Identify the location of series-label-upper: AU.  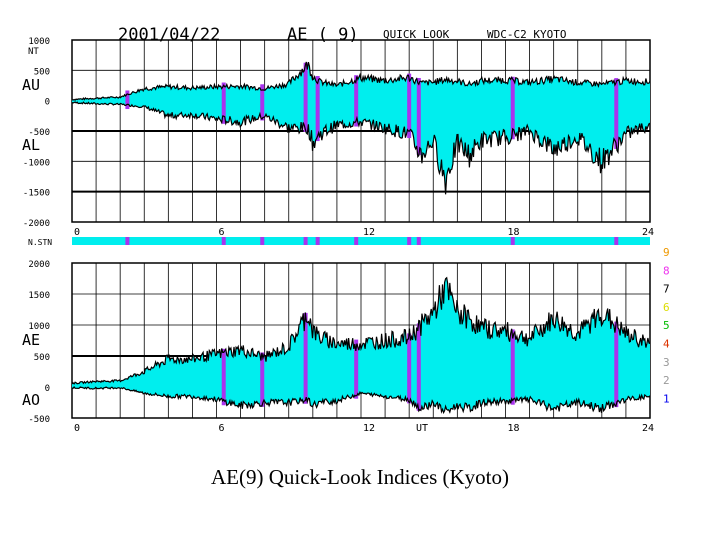
(31, 85).